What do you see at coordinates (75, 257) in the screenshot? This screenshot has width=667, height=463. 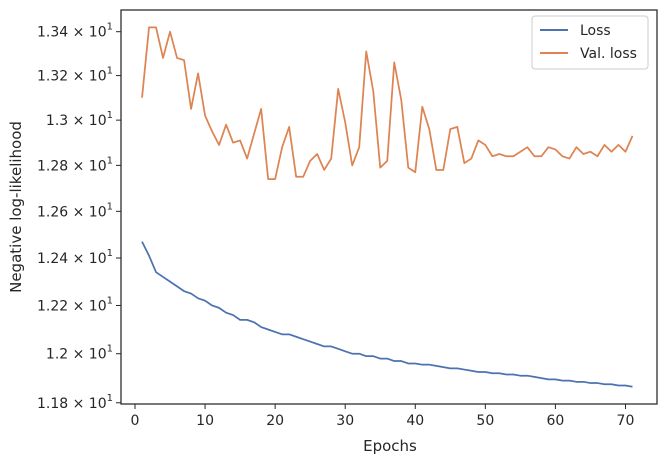 I see `y-tick-label: 1.24 × 10¹` at bounding box center [75, 257].